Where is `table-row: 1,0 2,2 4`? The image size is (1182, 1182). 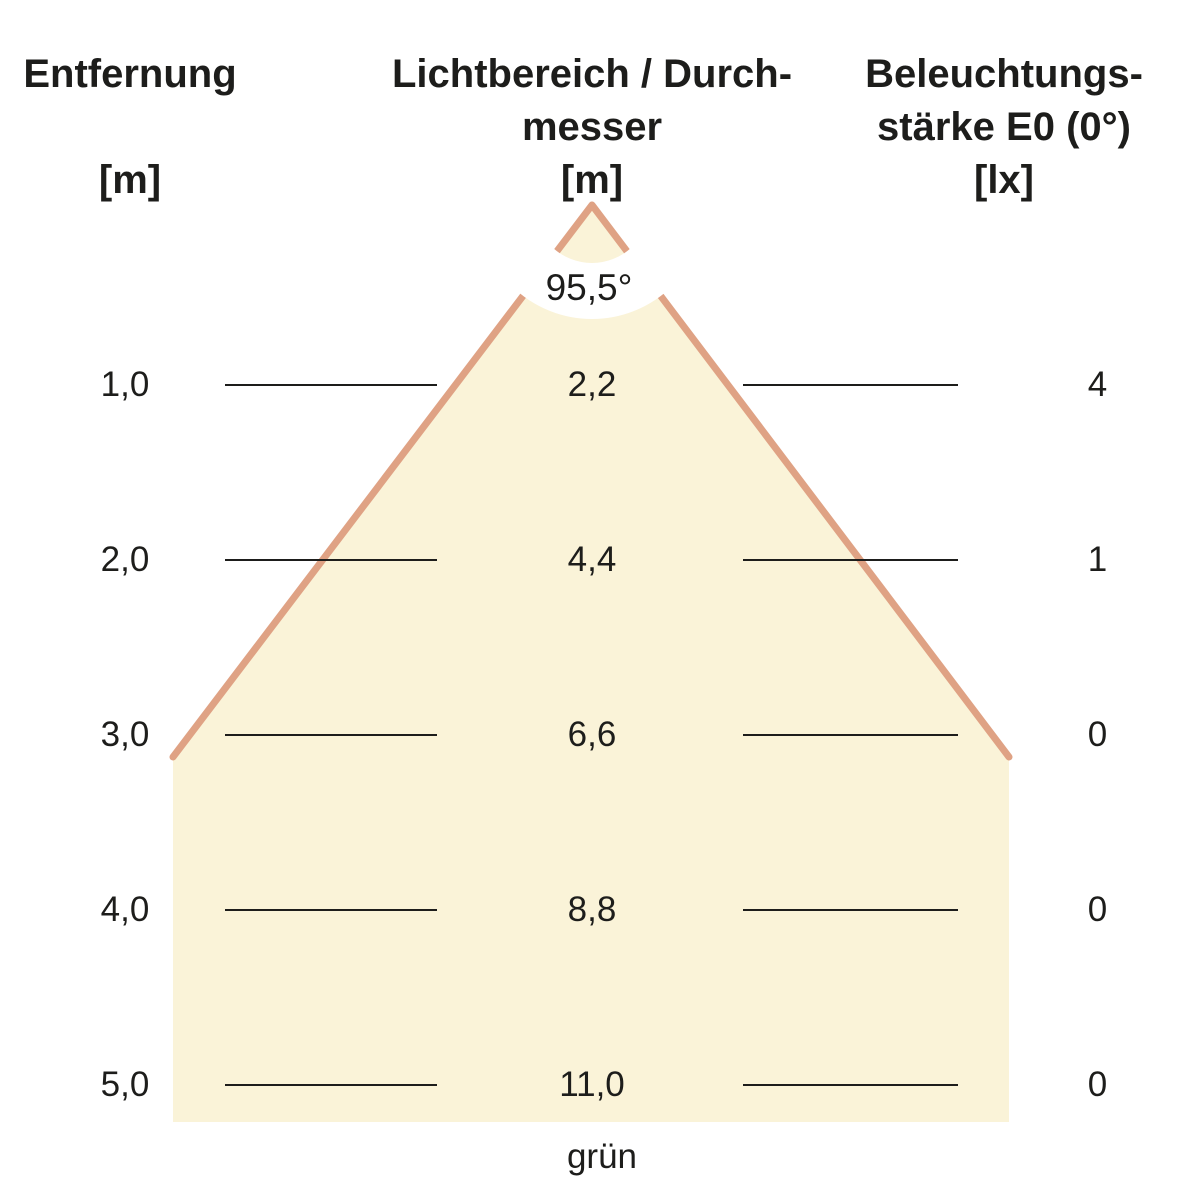
table-row: 1,0 2,2 4 is located at coordinates (591, 385).